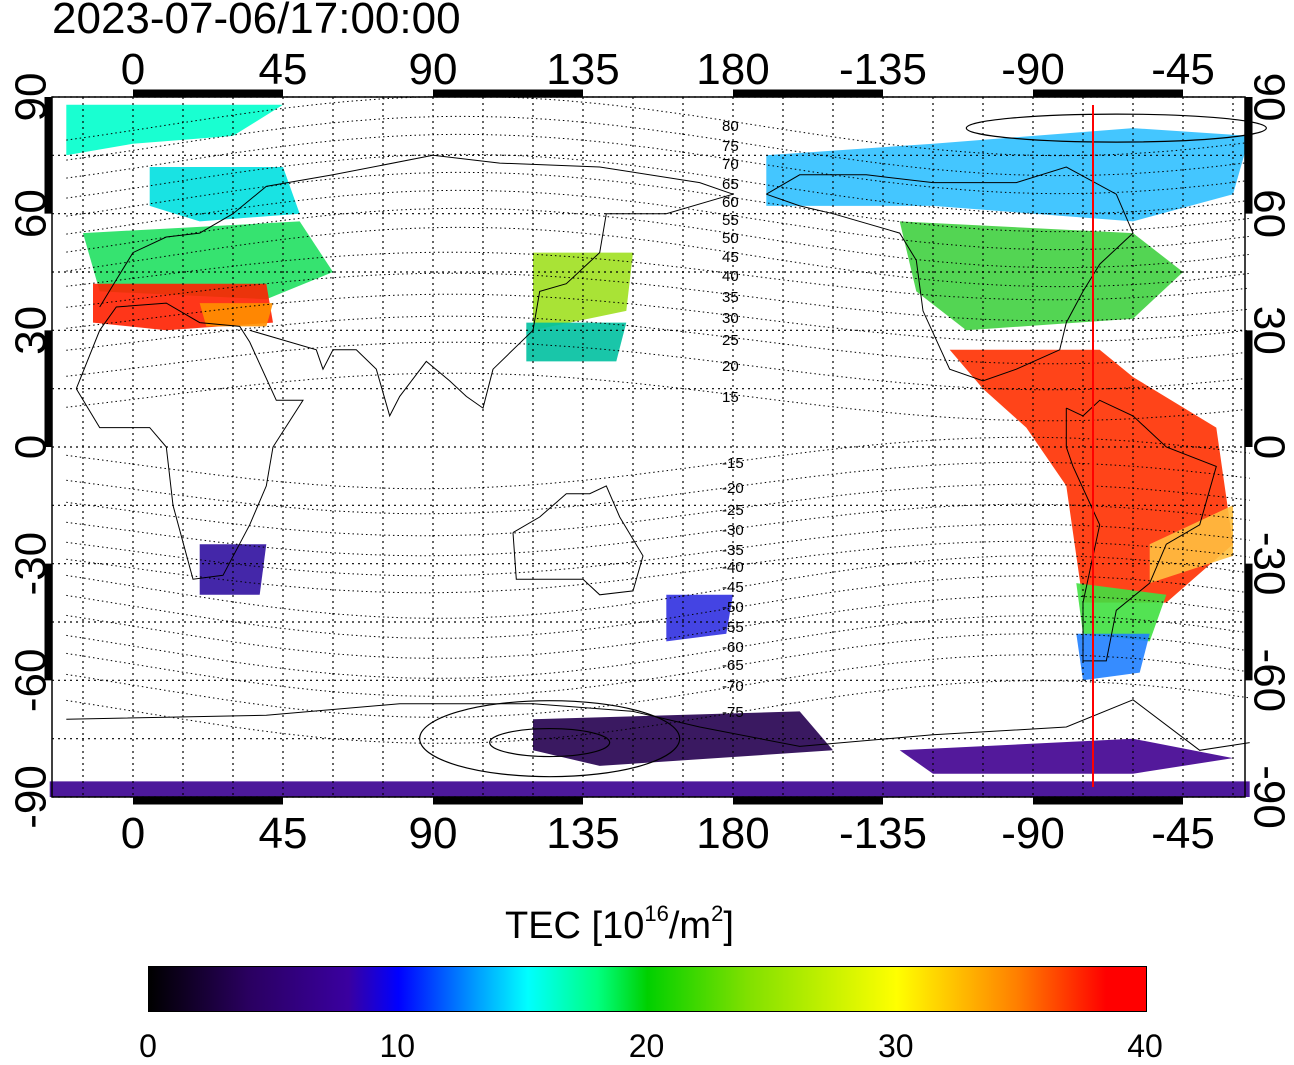 This screenshot has height=1065, width=1294. What do you see at coordinates (148, 1046) in the screenshot?
I see `colorbar-tick-label: 0` at bounding box center [148, 1046].